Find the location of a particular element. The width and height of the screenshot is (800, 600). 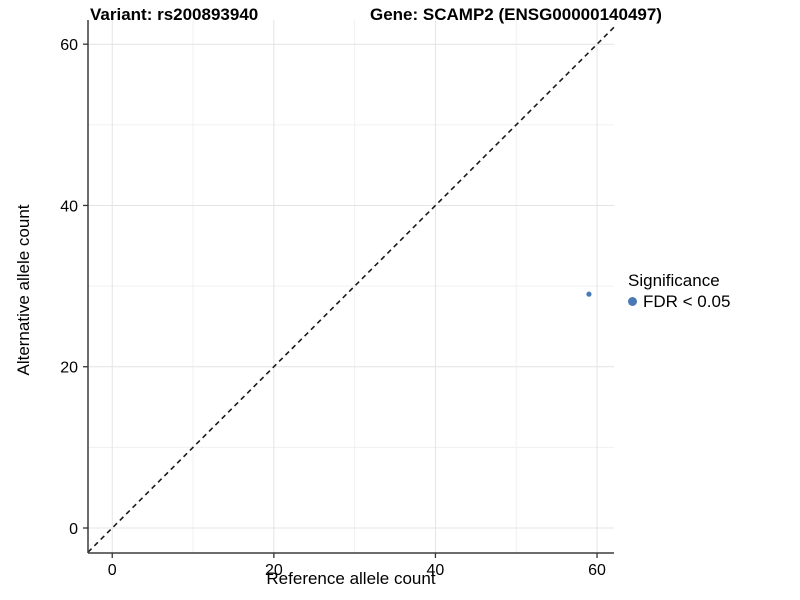

legend-point-icon is located at coordinates (632, 301).